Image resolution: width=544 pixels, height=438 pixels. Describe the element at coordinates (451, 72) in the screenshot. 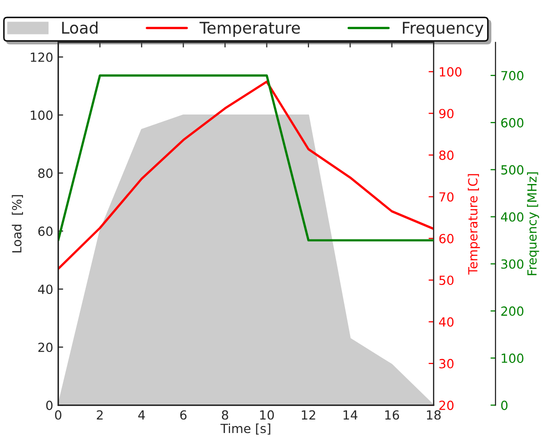

I see `y2-tick-label: 100` at that location.